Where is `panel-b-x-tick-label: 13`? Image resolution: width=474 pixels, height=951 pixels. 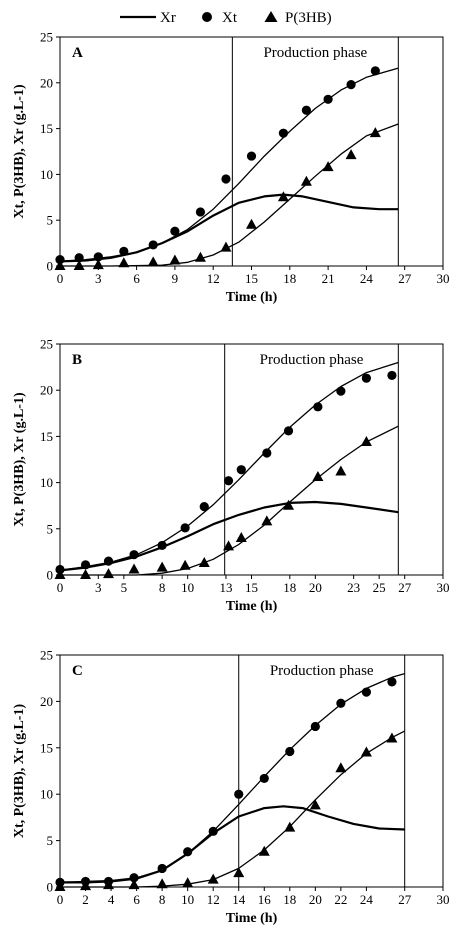 panel-b-x-tick-label: 13 is located at coordinates (225, 587).